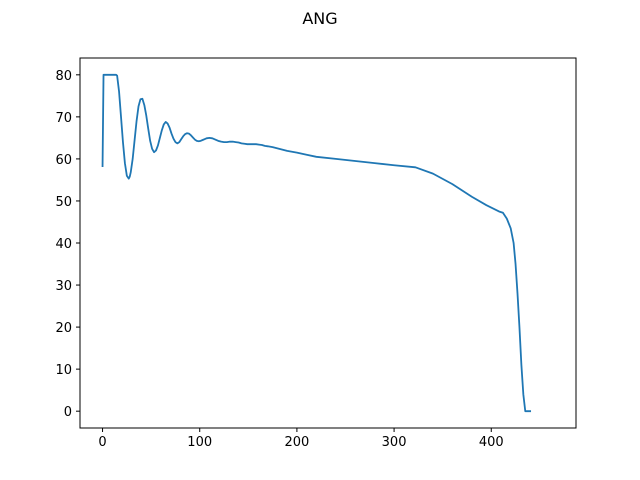  I want to click on y-tick-label: 20, so click(63, 328).